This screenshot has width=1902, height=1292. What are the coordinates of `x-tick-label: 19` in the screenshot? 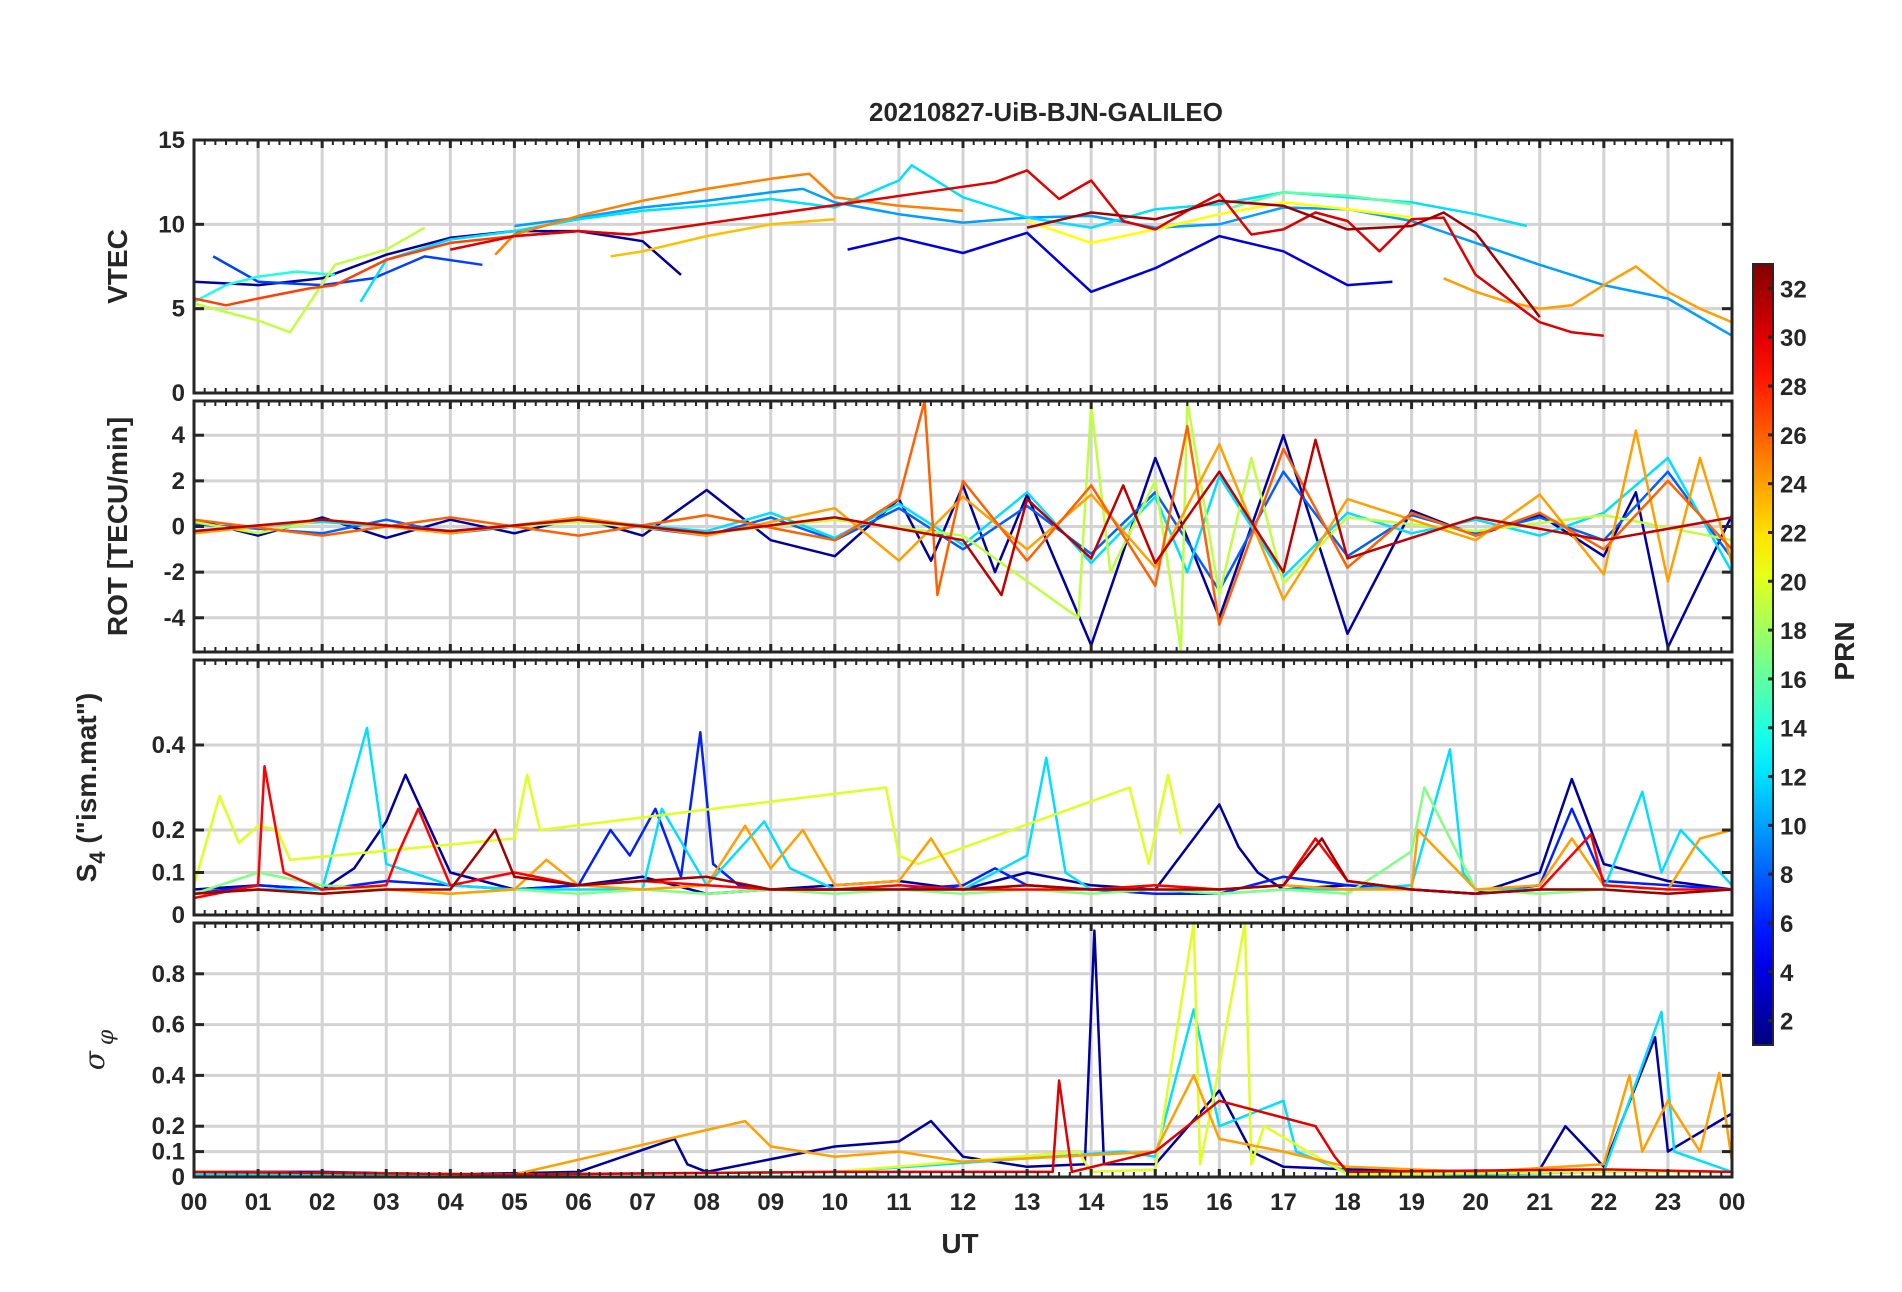 It's located at (1411, 1202).